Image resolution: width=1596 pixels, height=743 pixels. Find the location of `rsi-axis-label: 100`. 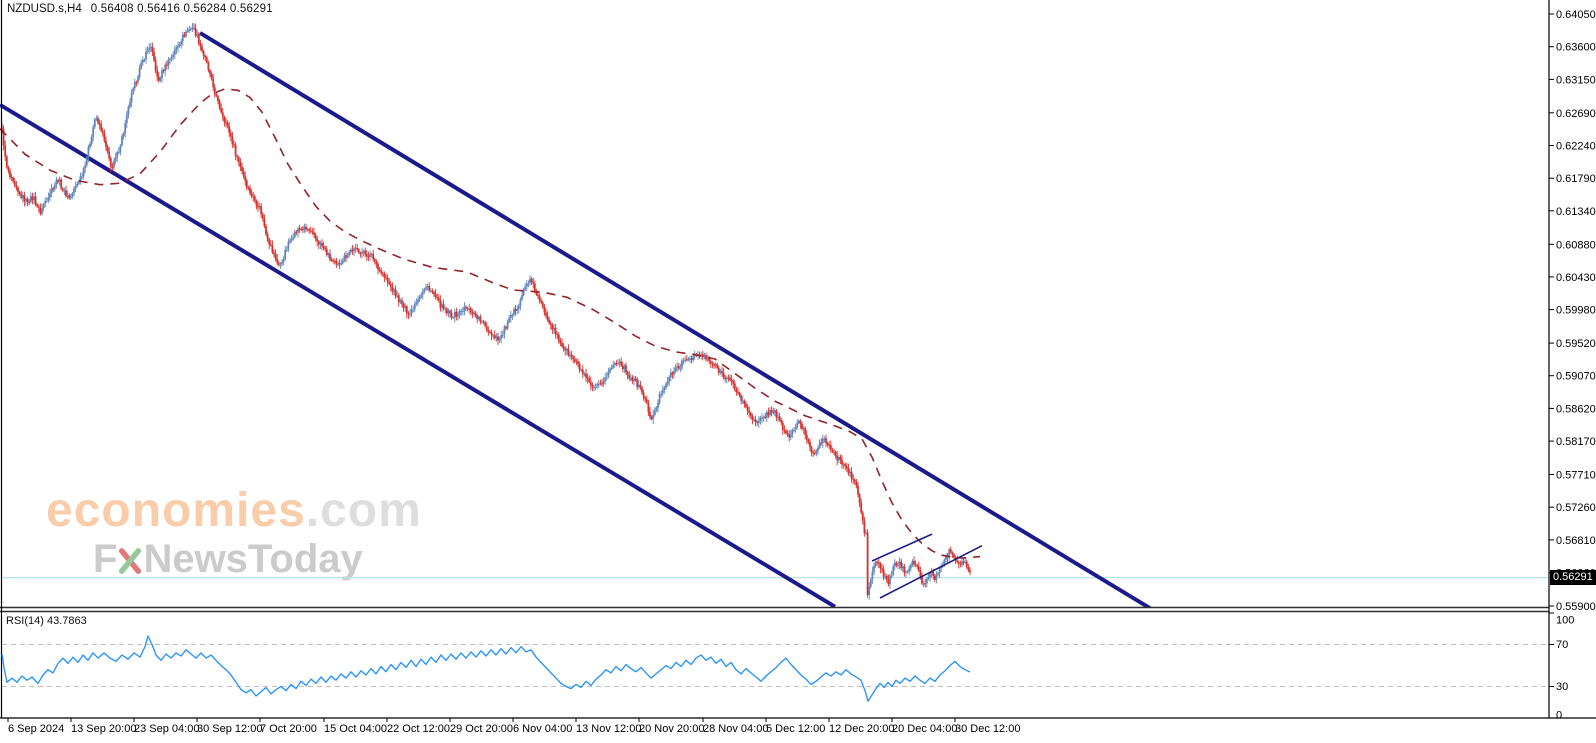

rsi-axis-label: 100 is located at coordinates (1565, 621).